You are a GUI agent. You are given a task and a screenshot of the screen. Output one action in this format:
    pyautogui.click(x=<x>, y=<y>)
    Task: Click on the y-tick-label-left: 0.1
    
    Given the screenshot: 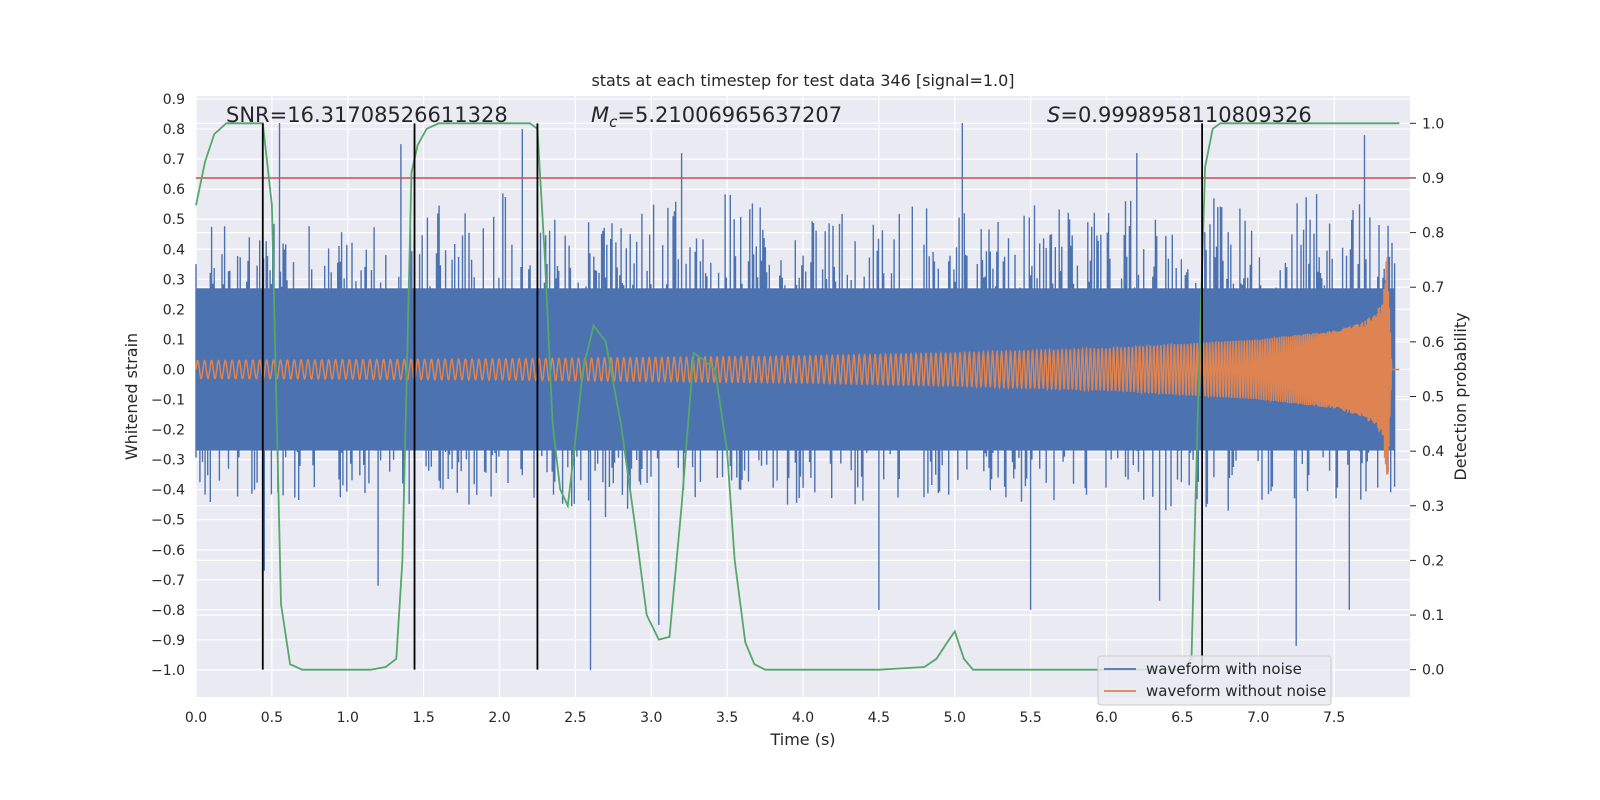 What is the action you would take?
    pyautogui.click(x=174, y=340)
    